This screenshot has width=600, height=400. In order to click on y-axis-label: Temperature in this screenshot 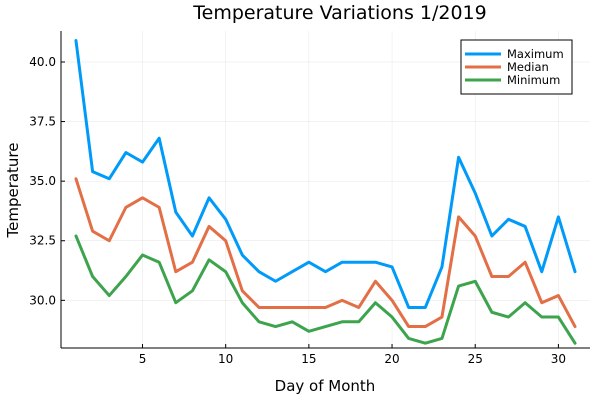, I will do `click(13, 190)`.